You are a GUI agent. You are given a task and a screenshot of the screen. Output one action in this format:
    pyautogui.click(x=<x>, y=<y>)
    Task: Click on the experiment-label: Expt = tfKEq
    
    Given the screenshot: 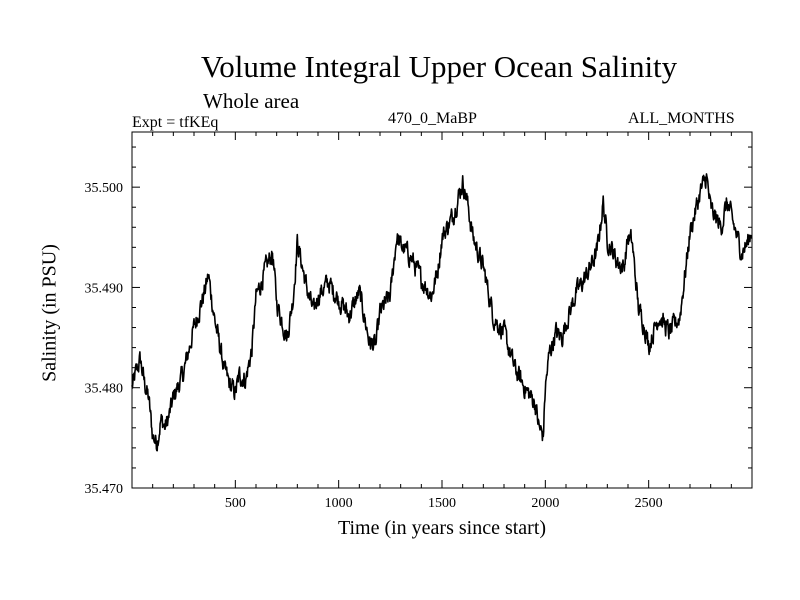 What is the action you would take?
    pyautogui.click(x=175, y=122)
    